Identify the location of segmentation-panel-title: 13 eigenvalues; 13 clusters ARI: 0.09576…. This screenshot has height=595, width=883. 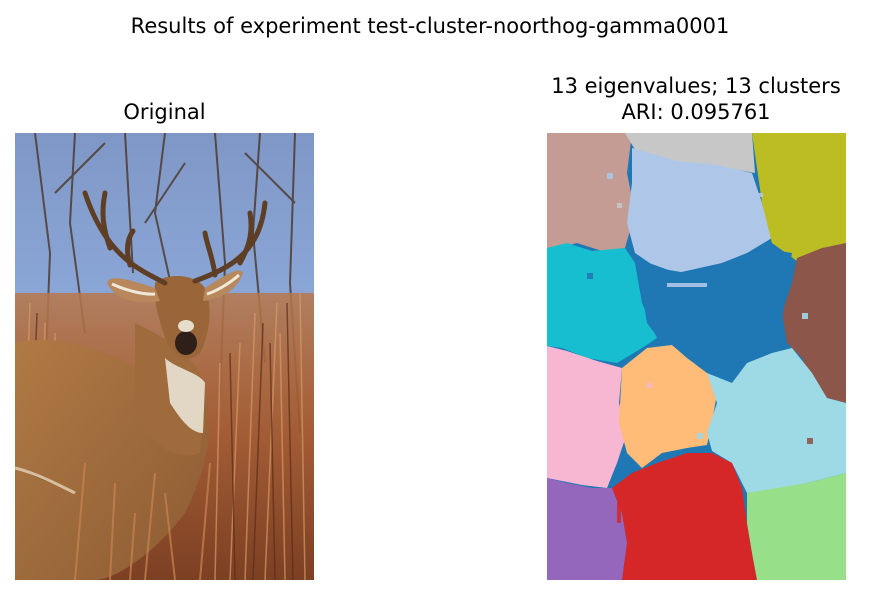
(696, 99).